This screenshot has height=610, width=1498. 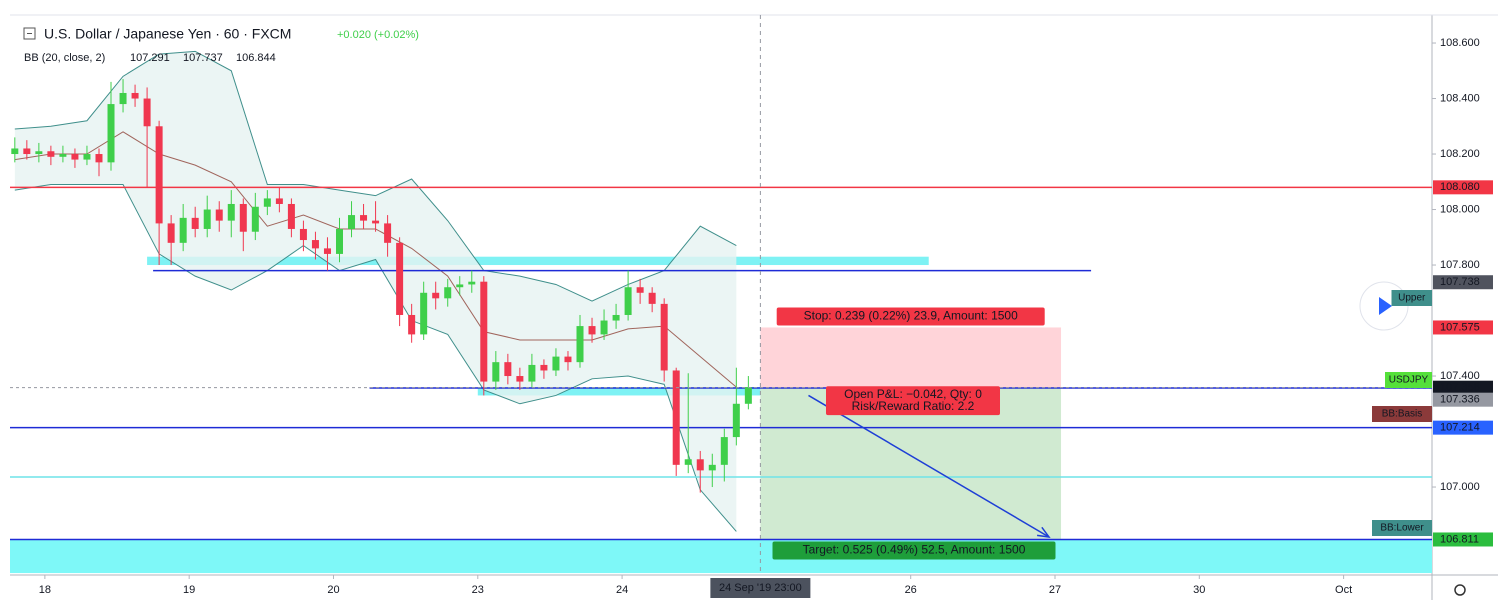 What do you see at coordinates (1460, 98) in the screenshot?
I see `y-tick-label: 108.400` at bounding box center [1460, 98].